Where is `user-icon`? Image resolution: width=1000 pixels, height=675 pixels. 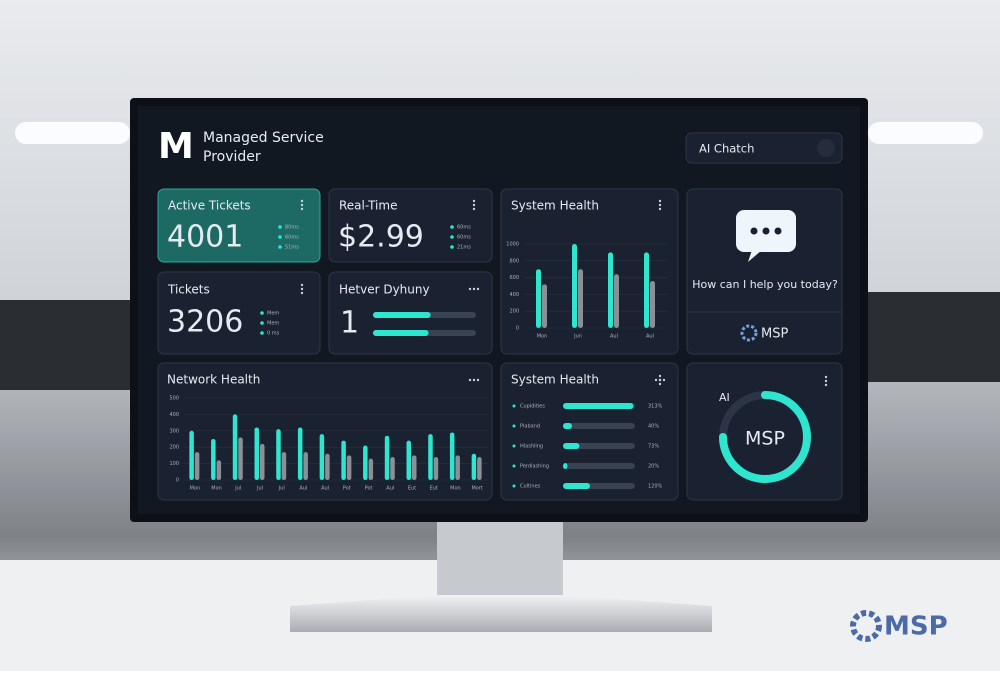
user-icon is located at coordinates (826, 148).